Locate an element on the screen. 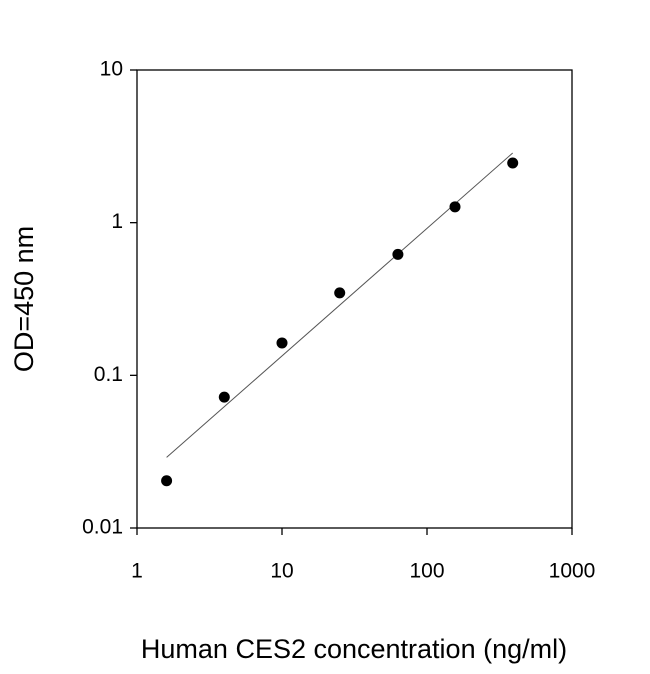  x-tick-label: 1000 is located at coordinates (572, 571).